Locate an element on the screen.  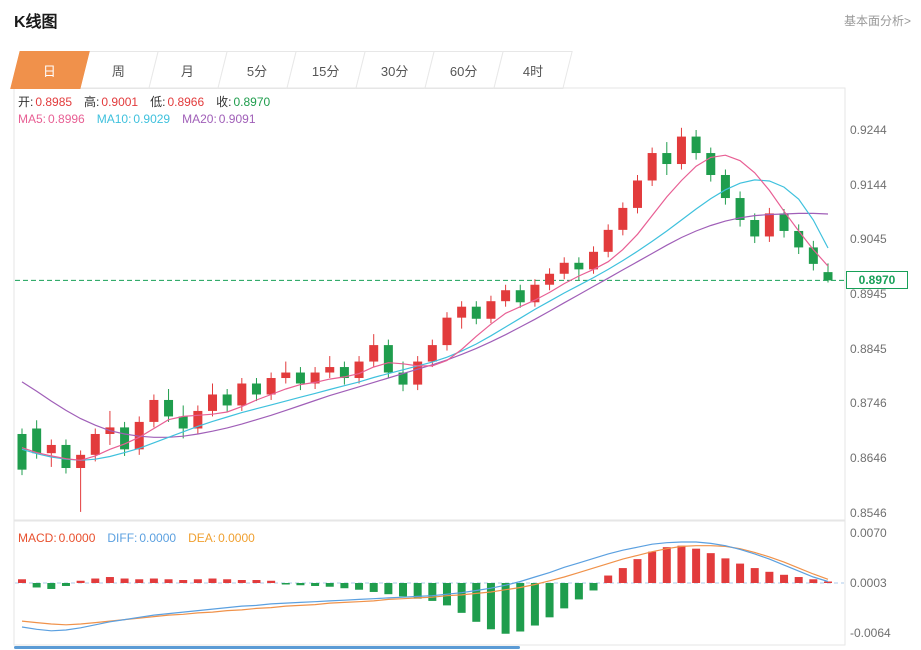
y-axis-label: 0.8546 is located at coordinates (868, 513).